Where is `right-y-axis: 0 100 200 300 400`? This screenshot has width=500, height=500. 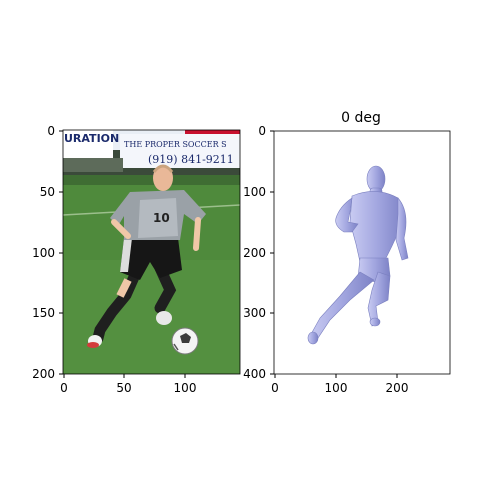
right-y-axis: 0 100 200 300 400 is located at coordinates (258, 252).